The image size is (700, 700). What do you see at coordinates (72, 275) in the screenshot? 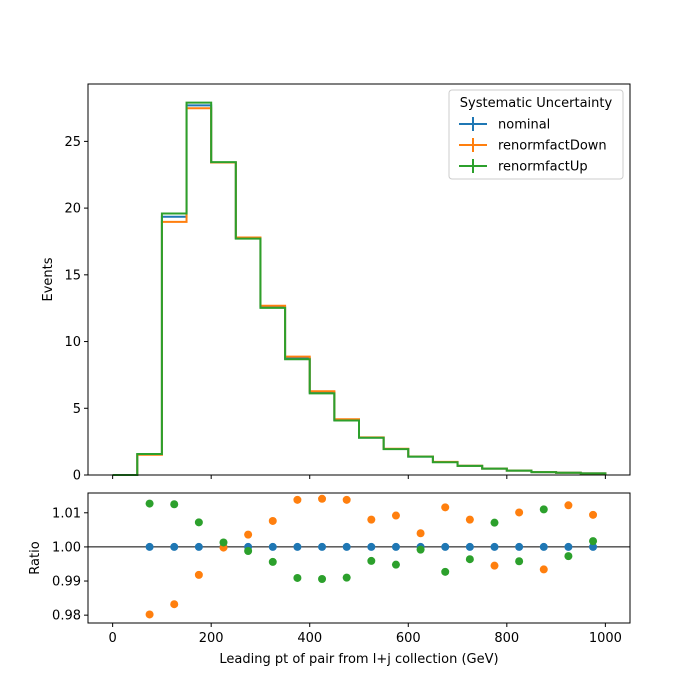
I see `main-y-tick-label: 15` at bounding box center [72, 275].